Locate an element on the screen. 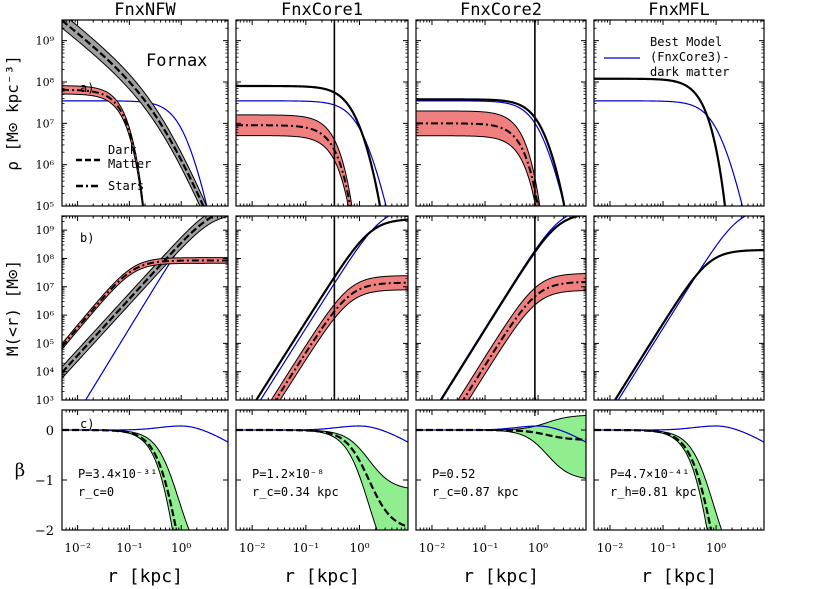 This screenshot has width=830, height=589. density-tick-label: 10⁹ is located at coordinates (45, 41).